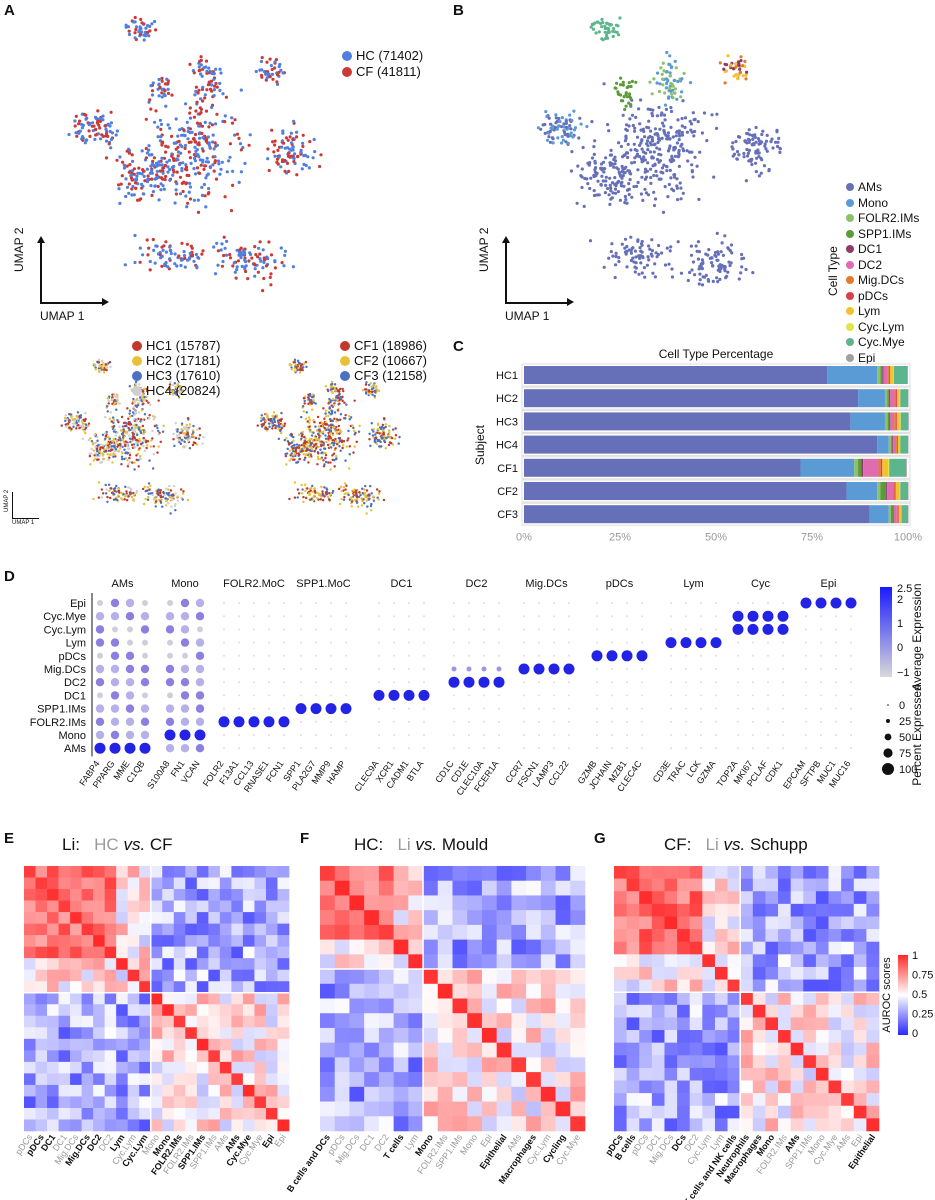  What do you see at coordinates (65, 630) in the screenshot?
I see `row-label: Cyc.Lym` at bounding box center [65, 630].